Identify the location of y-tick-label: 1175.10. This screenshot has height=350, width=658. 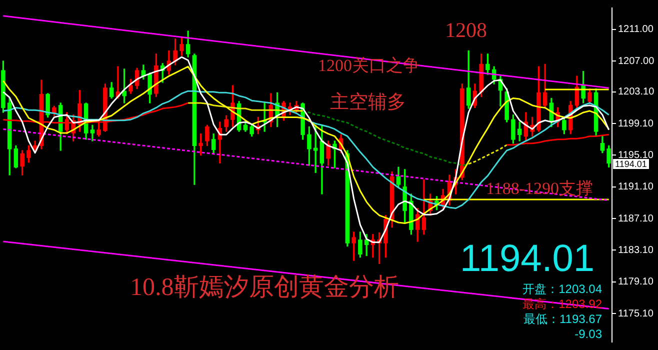
(636, 314).